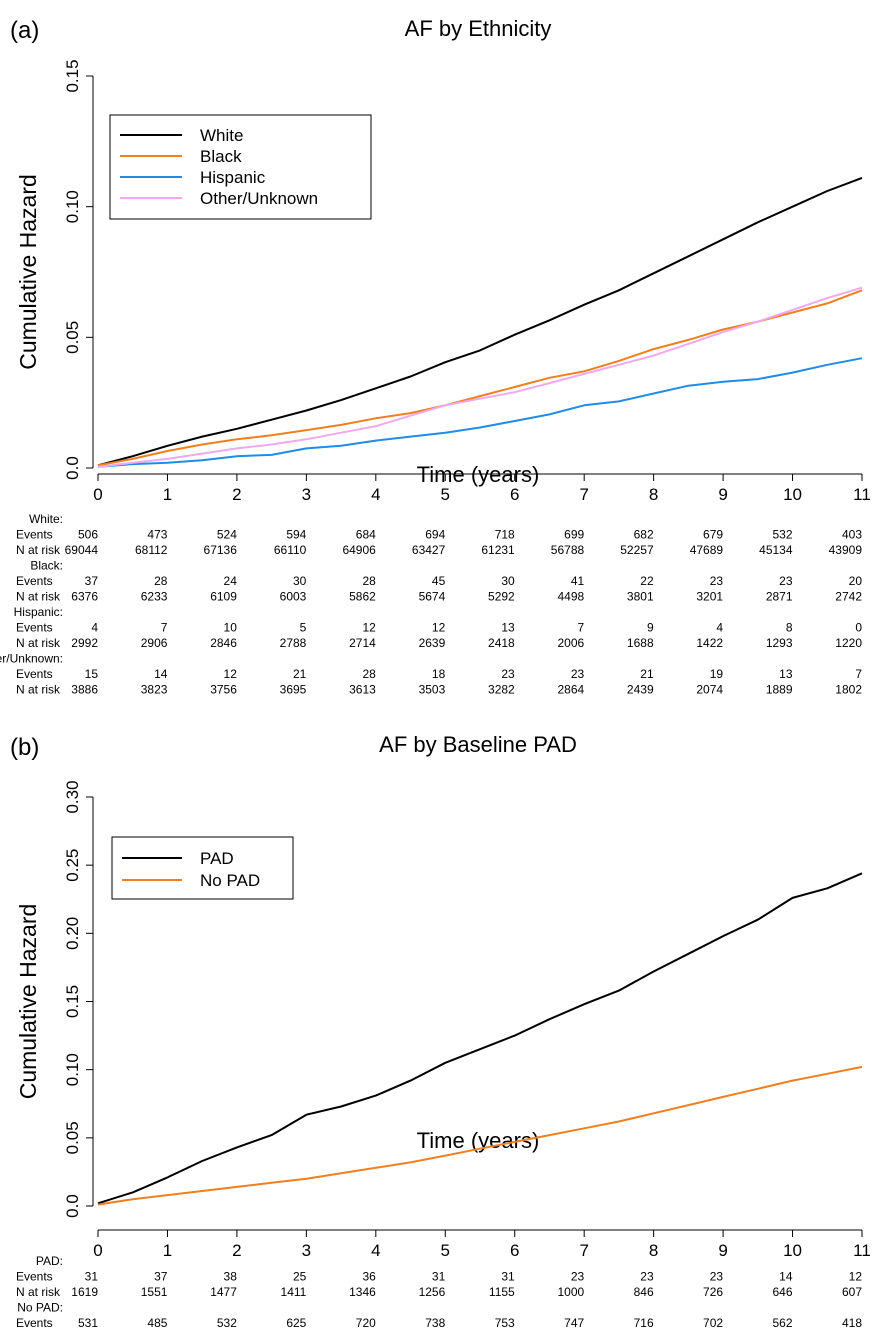  Describe the element at coordinates (502, 1292) in the screenshot. I see `risk-cell: 1155` at that location.